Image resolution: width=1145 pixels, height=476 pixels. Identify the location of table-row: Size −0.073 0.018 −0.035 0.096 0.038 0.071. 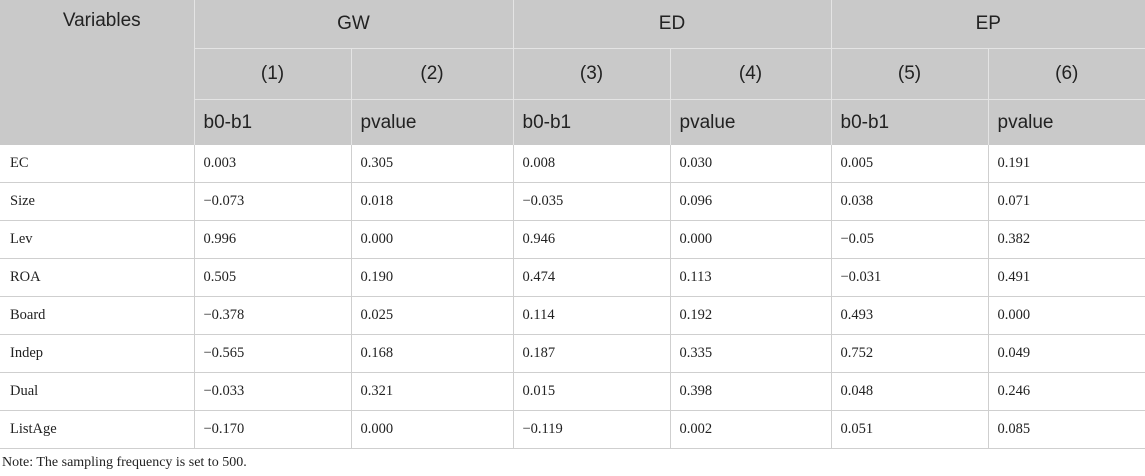
(572, 201).